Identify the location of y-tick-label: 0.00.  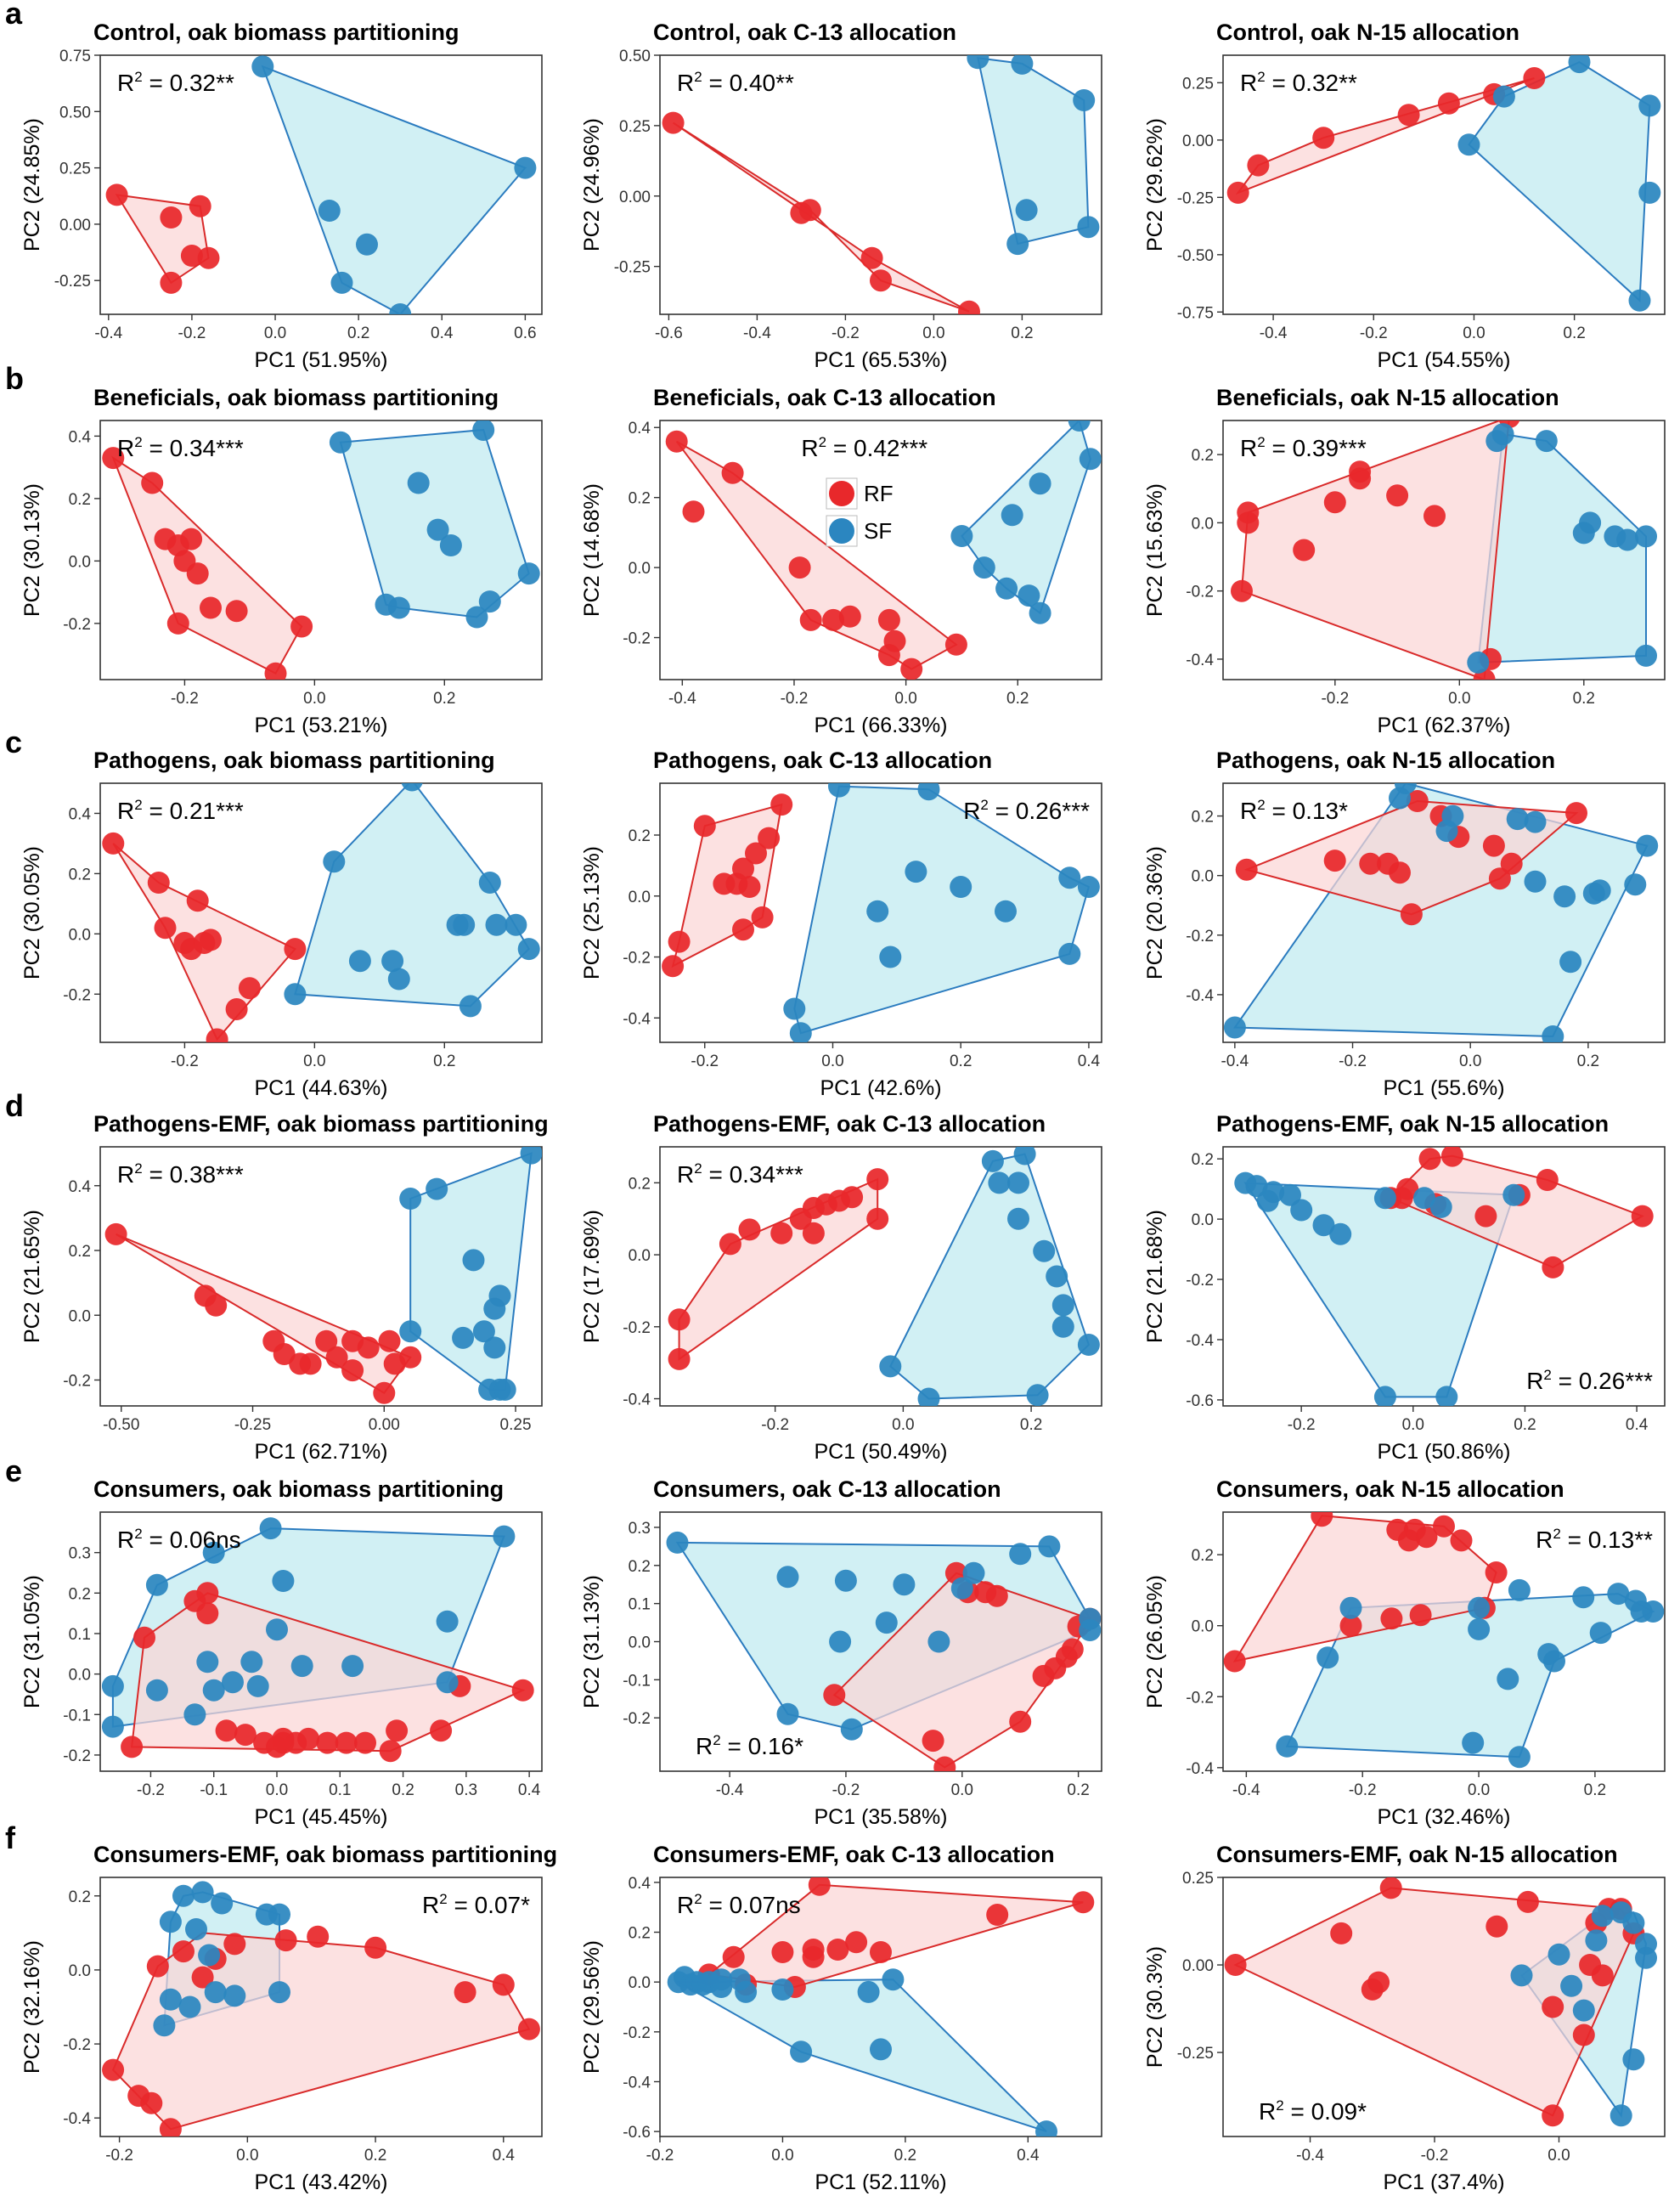
(1198, 141).